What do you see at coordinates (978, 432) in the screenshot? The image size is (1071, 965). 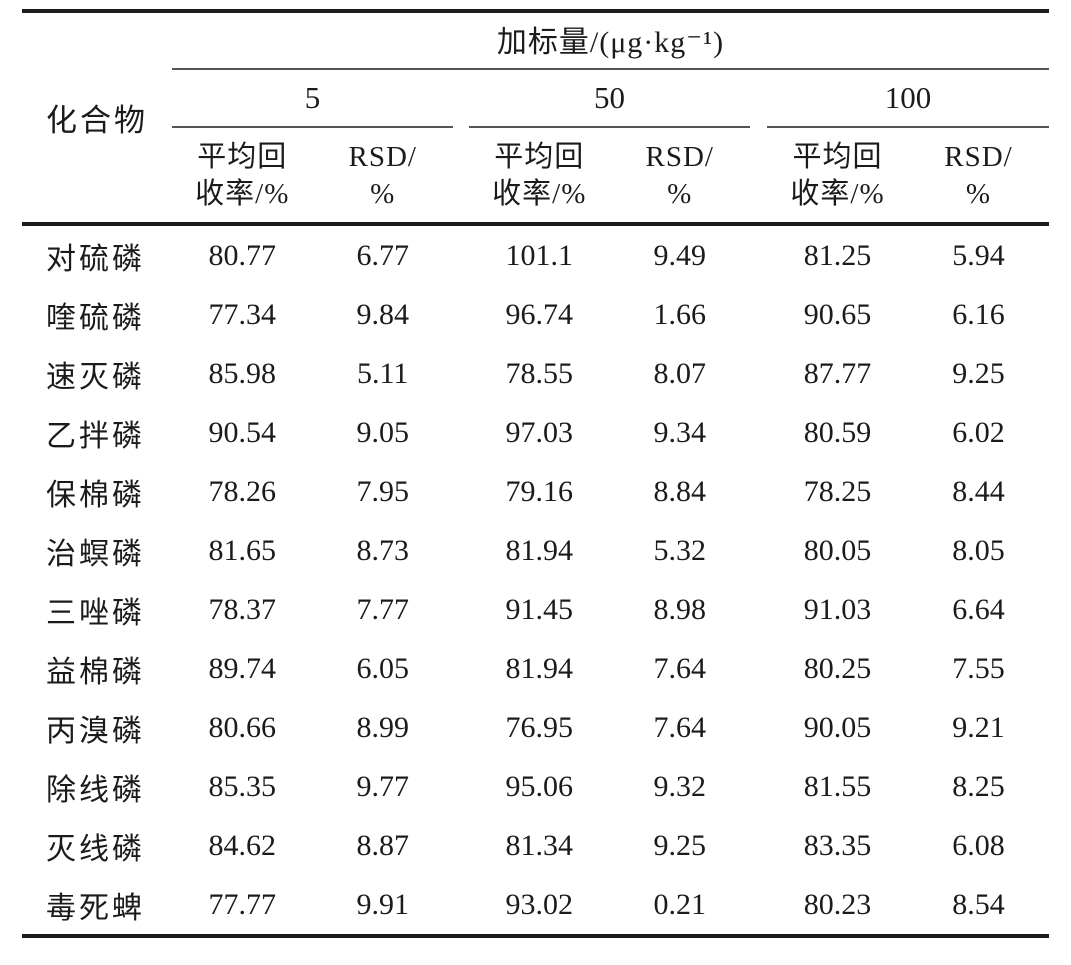 I see `rsd-value: 6.02` at bounding box center [978, 432].